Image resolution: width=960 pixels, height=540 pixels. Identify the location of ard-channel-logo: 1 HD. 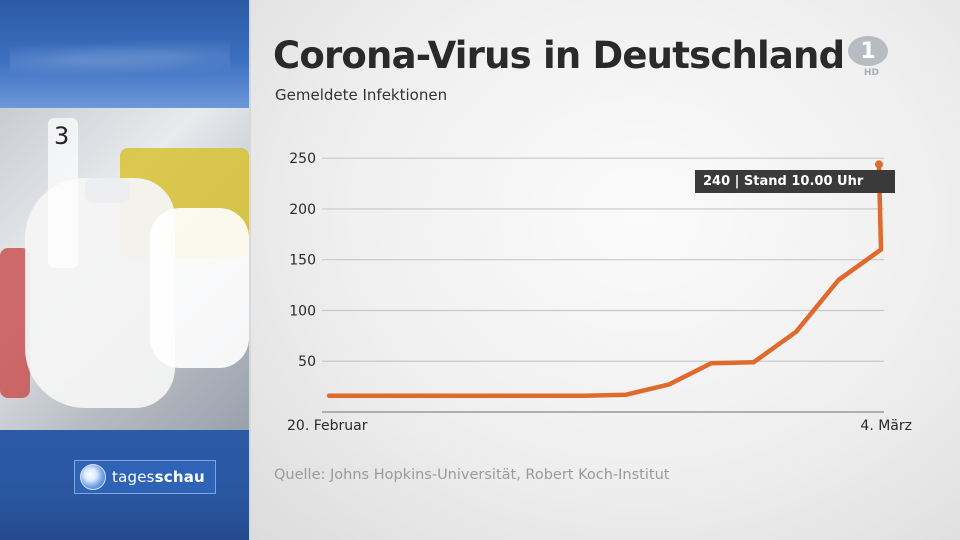
(873, 59).